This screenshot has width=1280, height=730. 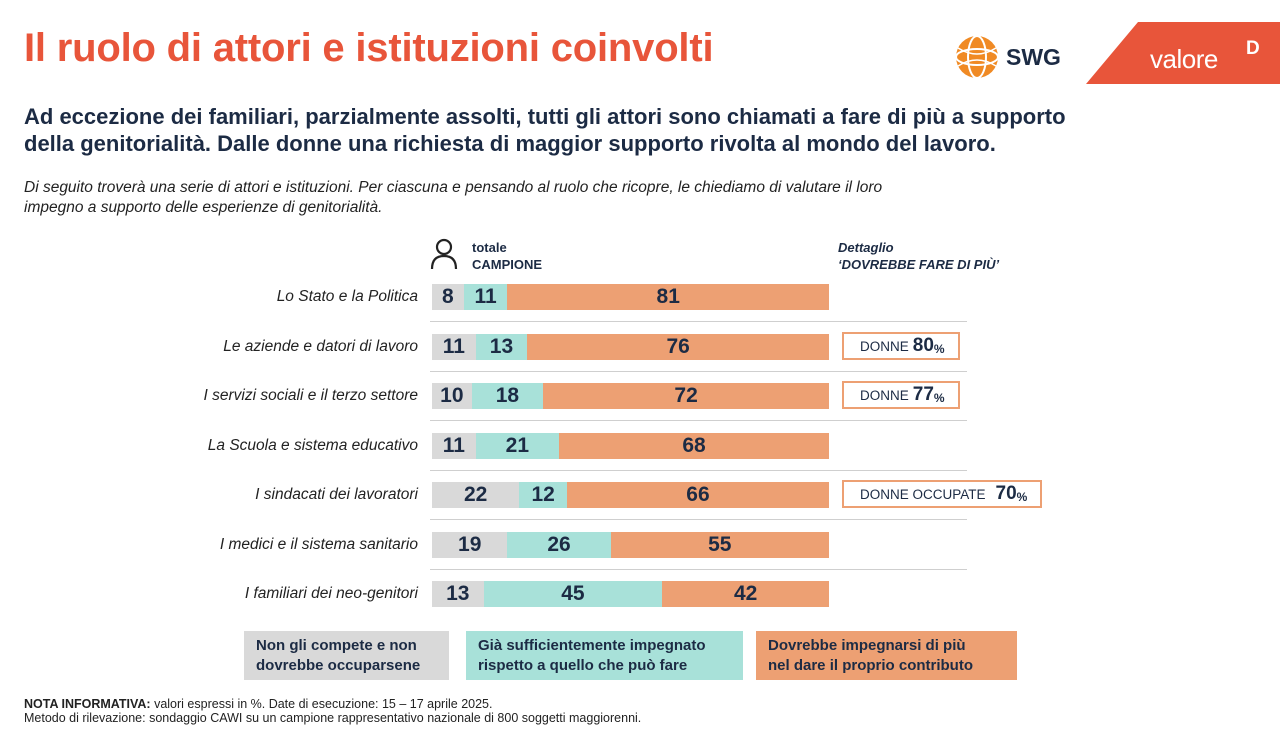 I want to click on bar-segment-do-more: 72, so click(x=686, y=396).